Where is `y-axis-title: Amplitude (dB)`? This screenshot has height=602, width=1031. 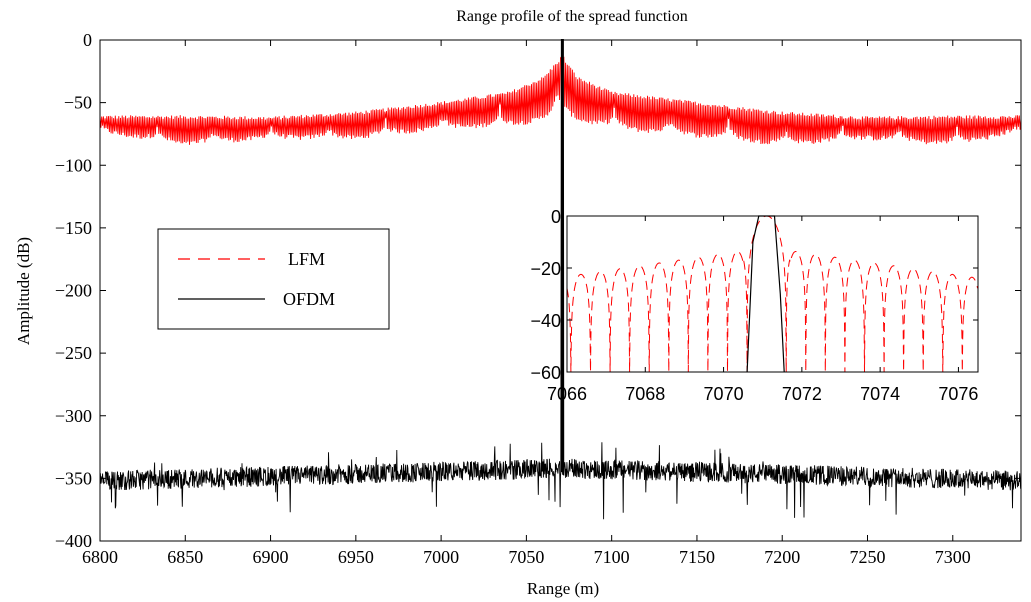
y-axis-title: Amplitude (dB) is located at coordinates (23, 291).